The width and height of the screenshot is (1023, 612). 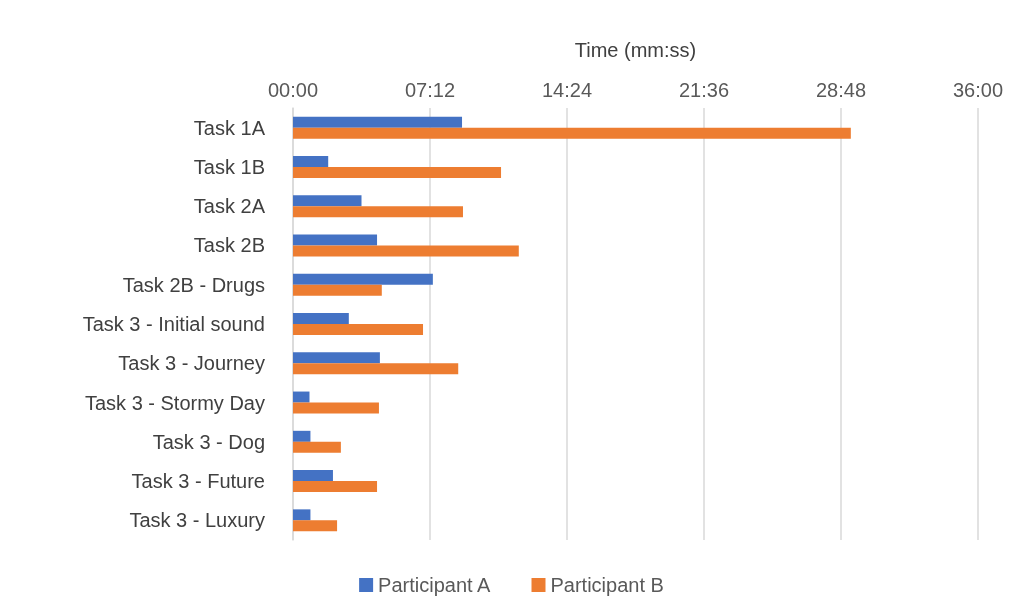 What do you see at coordinates (193, 284) in the screenshot?
I see `y-tick-label: Task 2B - Drugs` at bounding box center [193, 284].